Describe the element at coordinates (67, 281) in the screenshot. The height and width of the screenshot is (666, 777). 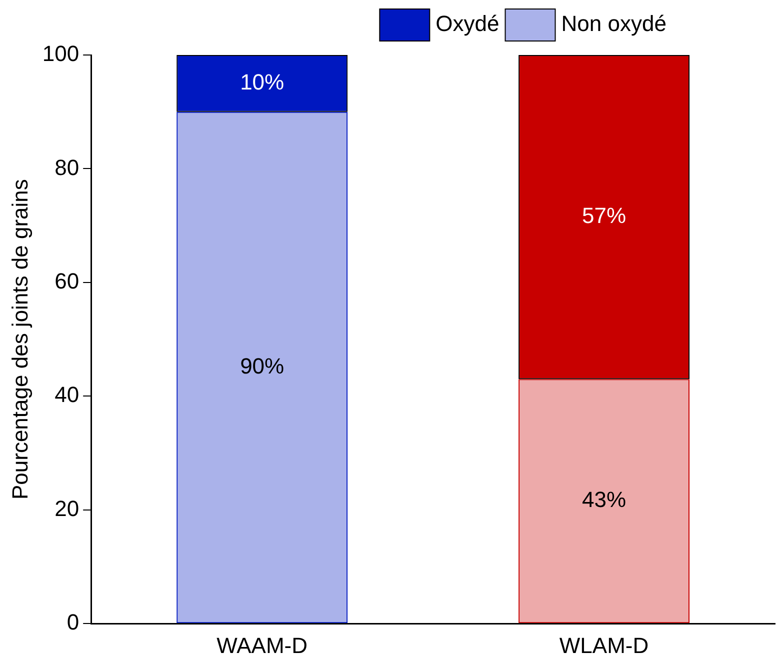
I see `y-tick-label: 60` at that location.